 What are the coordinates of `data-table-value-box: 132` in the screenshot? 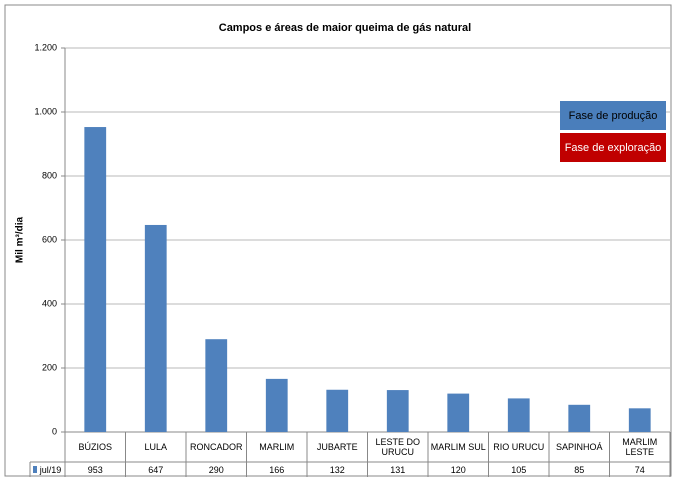 It's located at (337, 469).